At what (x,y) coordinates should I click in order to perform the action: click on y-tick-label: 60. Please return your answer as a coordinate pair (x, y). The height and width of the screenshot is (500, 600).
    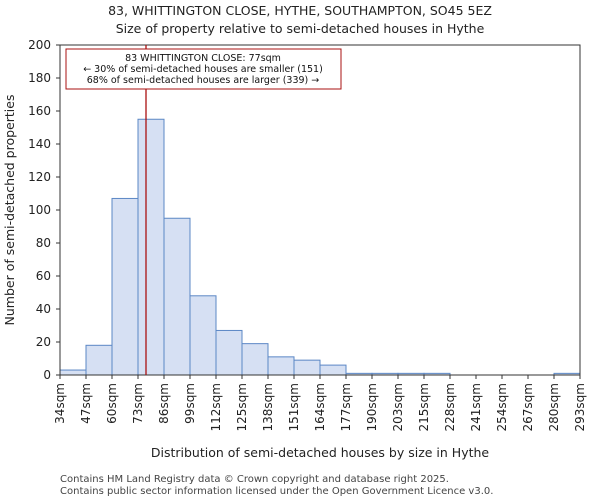
    Looking at the image, I should click on (43, 276).